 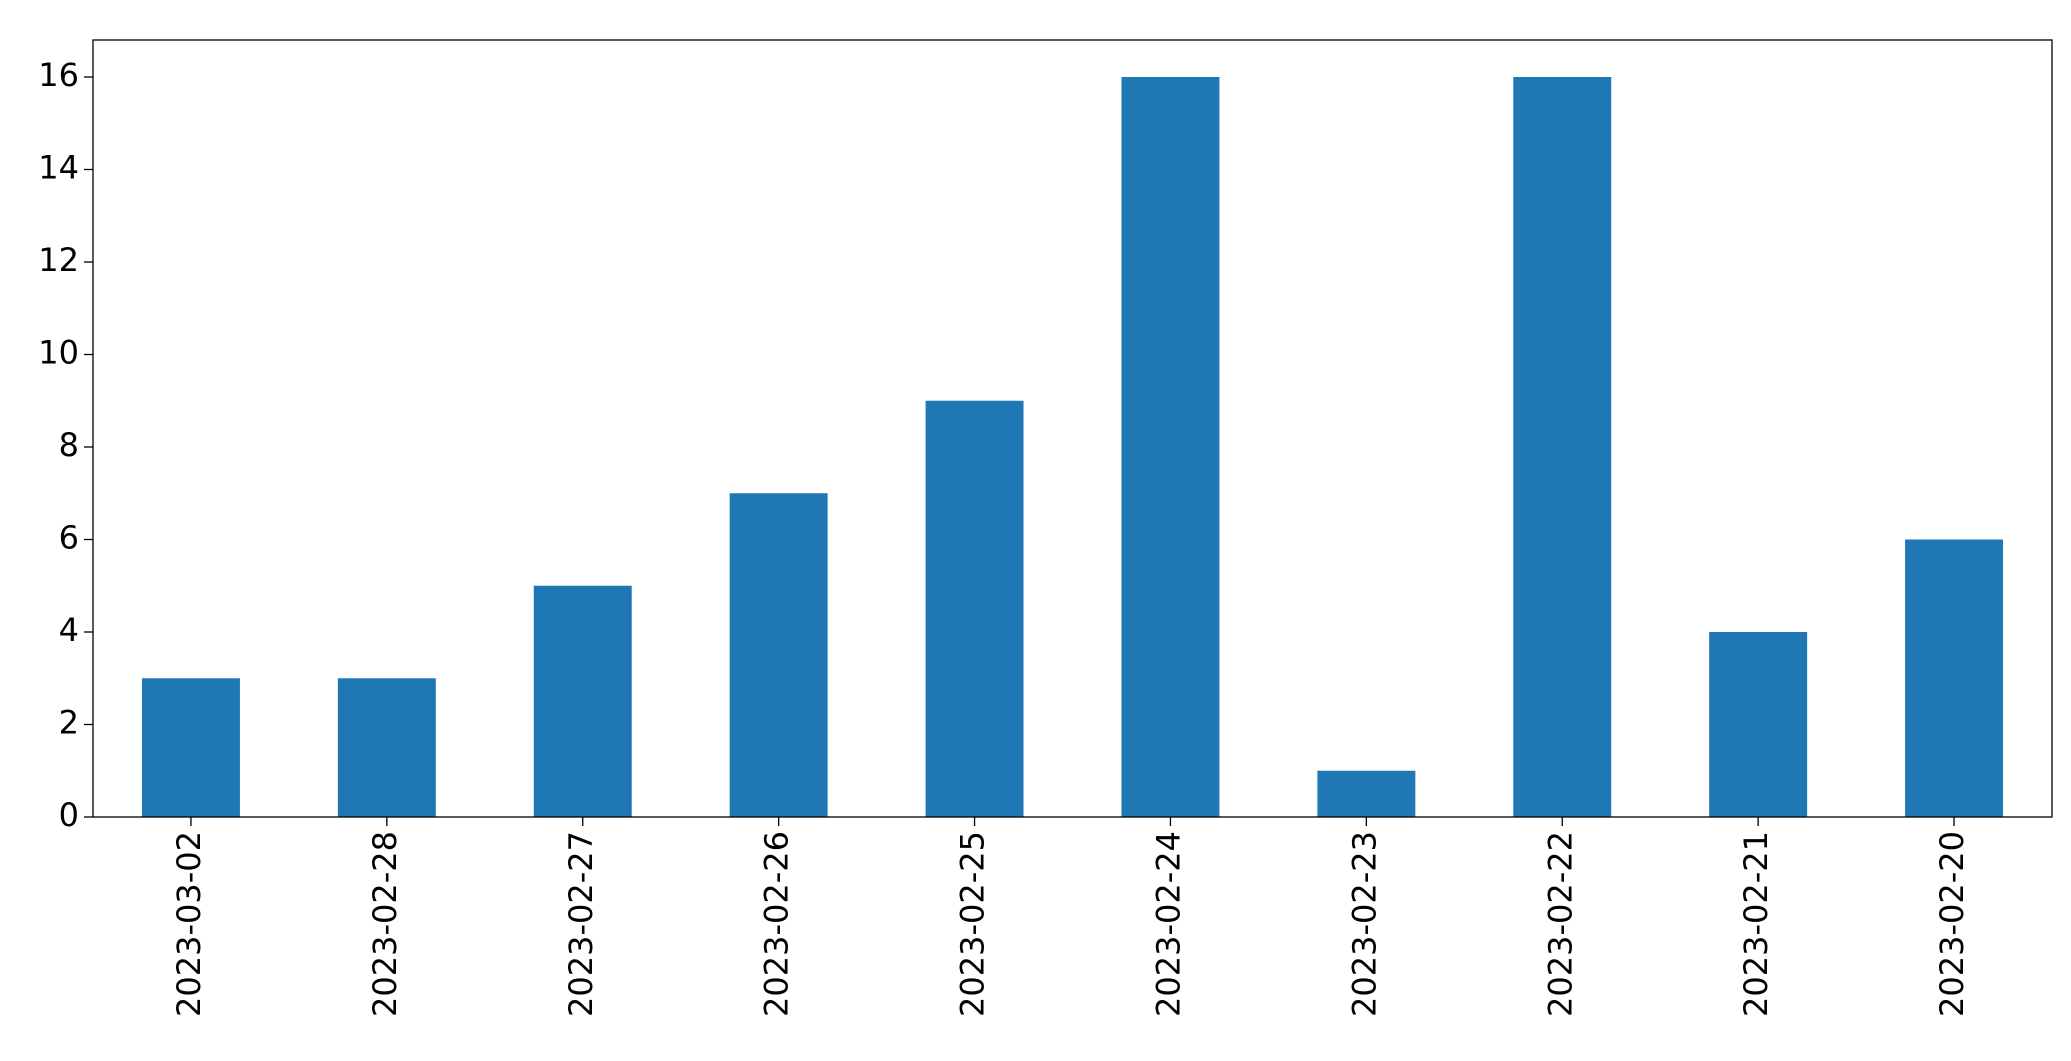 What do you see at coordinates (58, 353) in the screenshot?
I see `y-tick-label: 10` at bounding box center [58, 353].